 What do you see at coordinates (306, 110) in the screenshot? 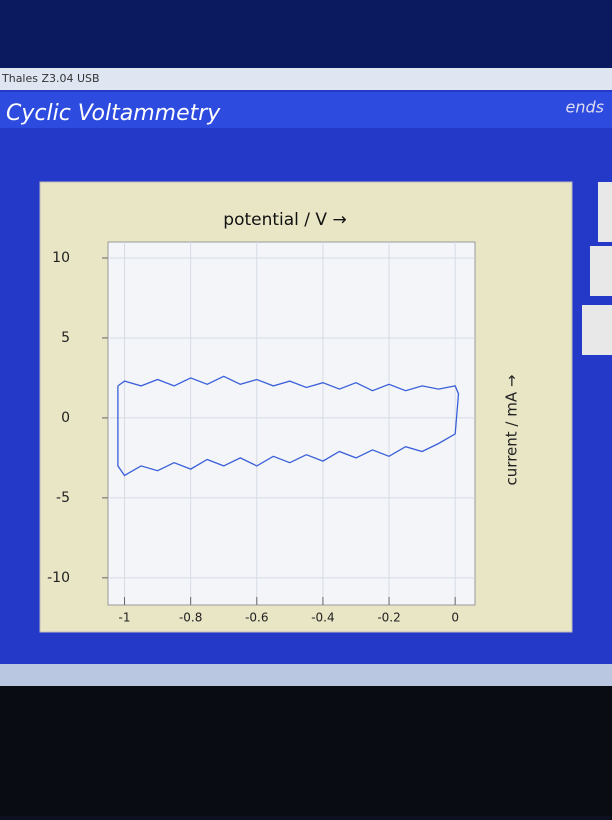
I see `header-bar` at bounding box center [306, 110].